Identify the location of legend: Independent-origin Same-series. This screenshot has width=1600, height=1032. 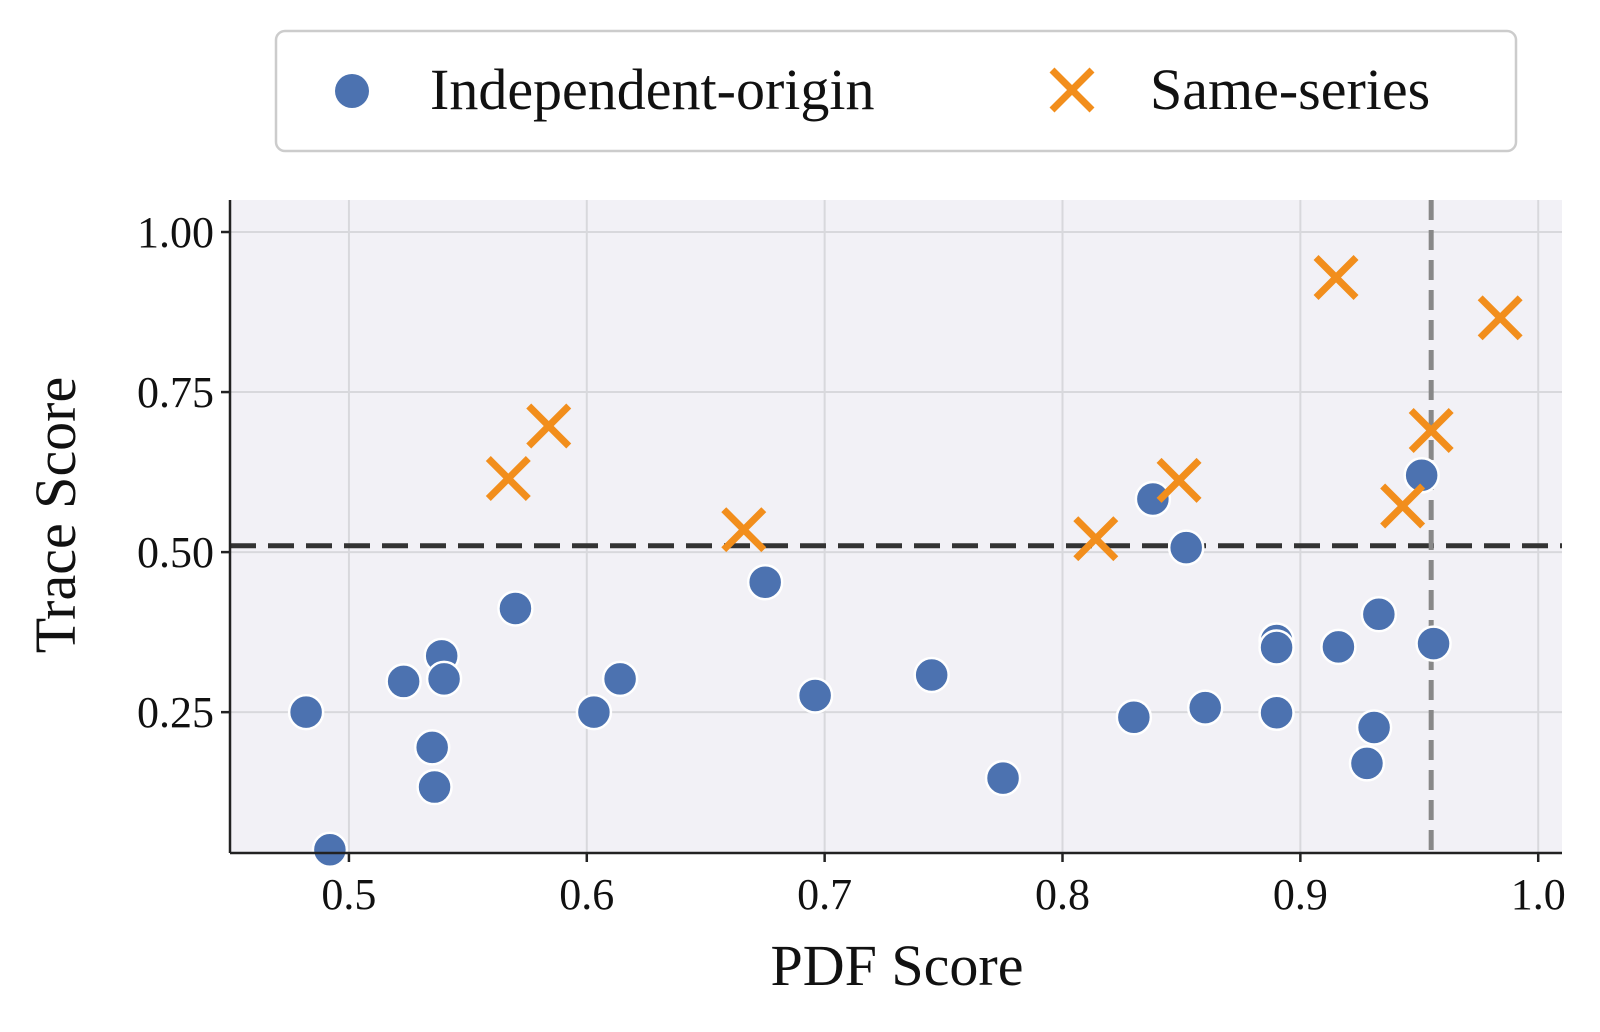
(896, 91).